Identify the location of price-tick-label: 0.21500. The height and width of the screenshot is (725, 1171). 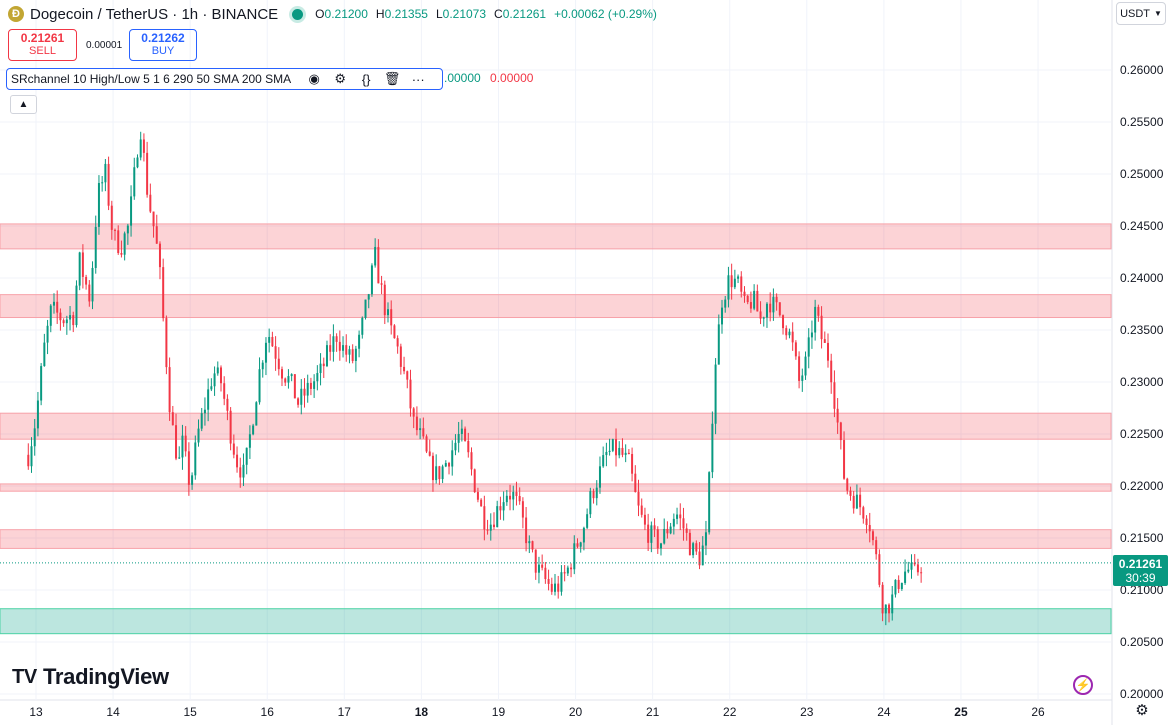
(1142, 538).